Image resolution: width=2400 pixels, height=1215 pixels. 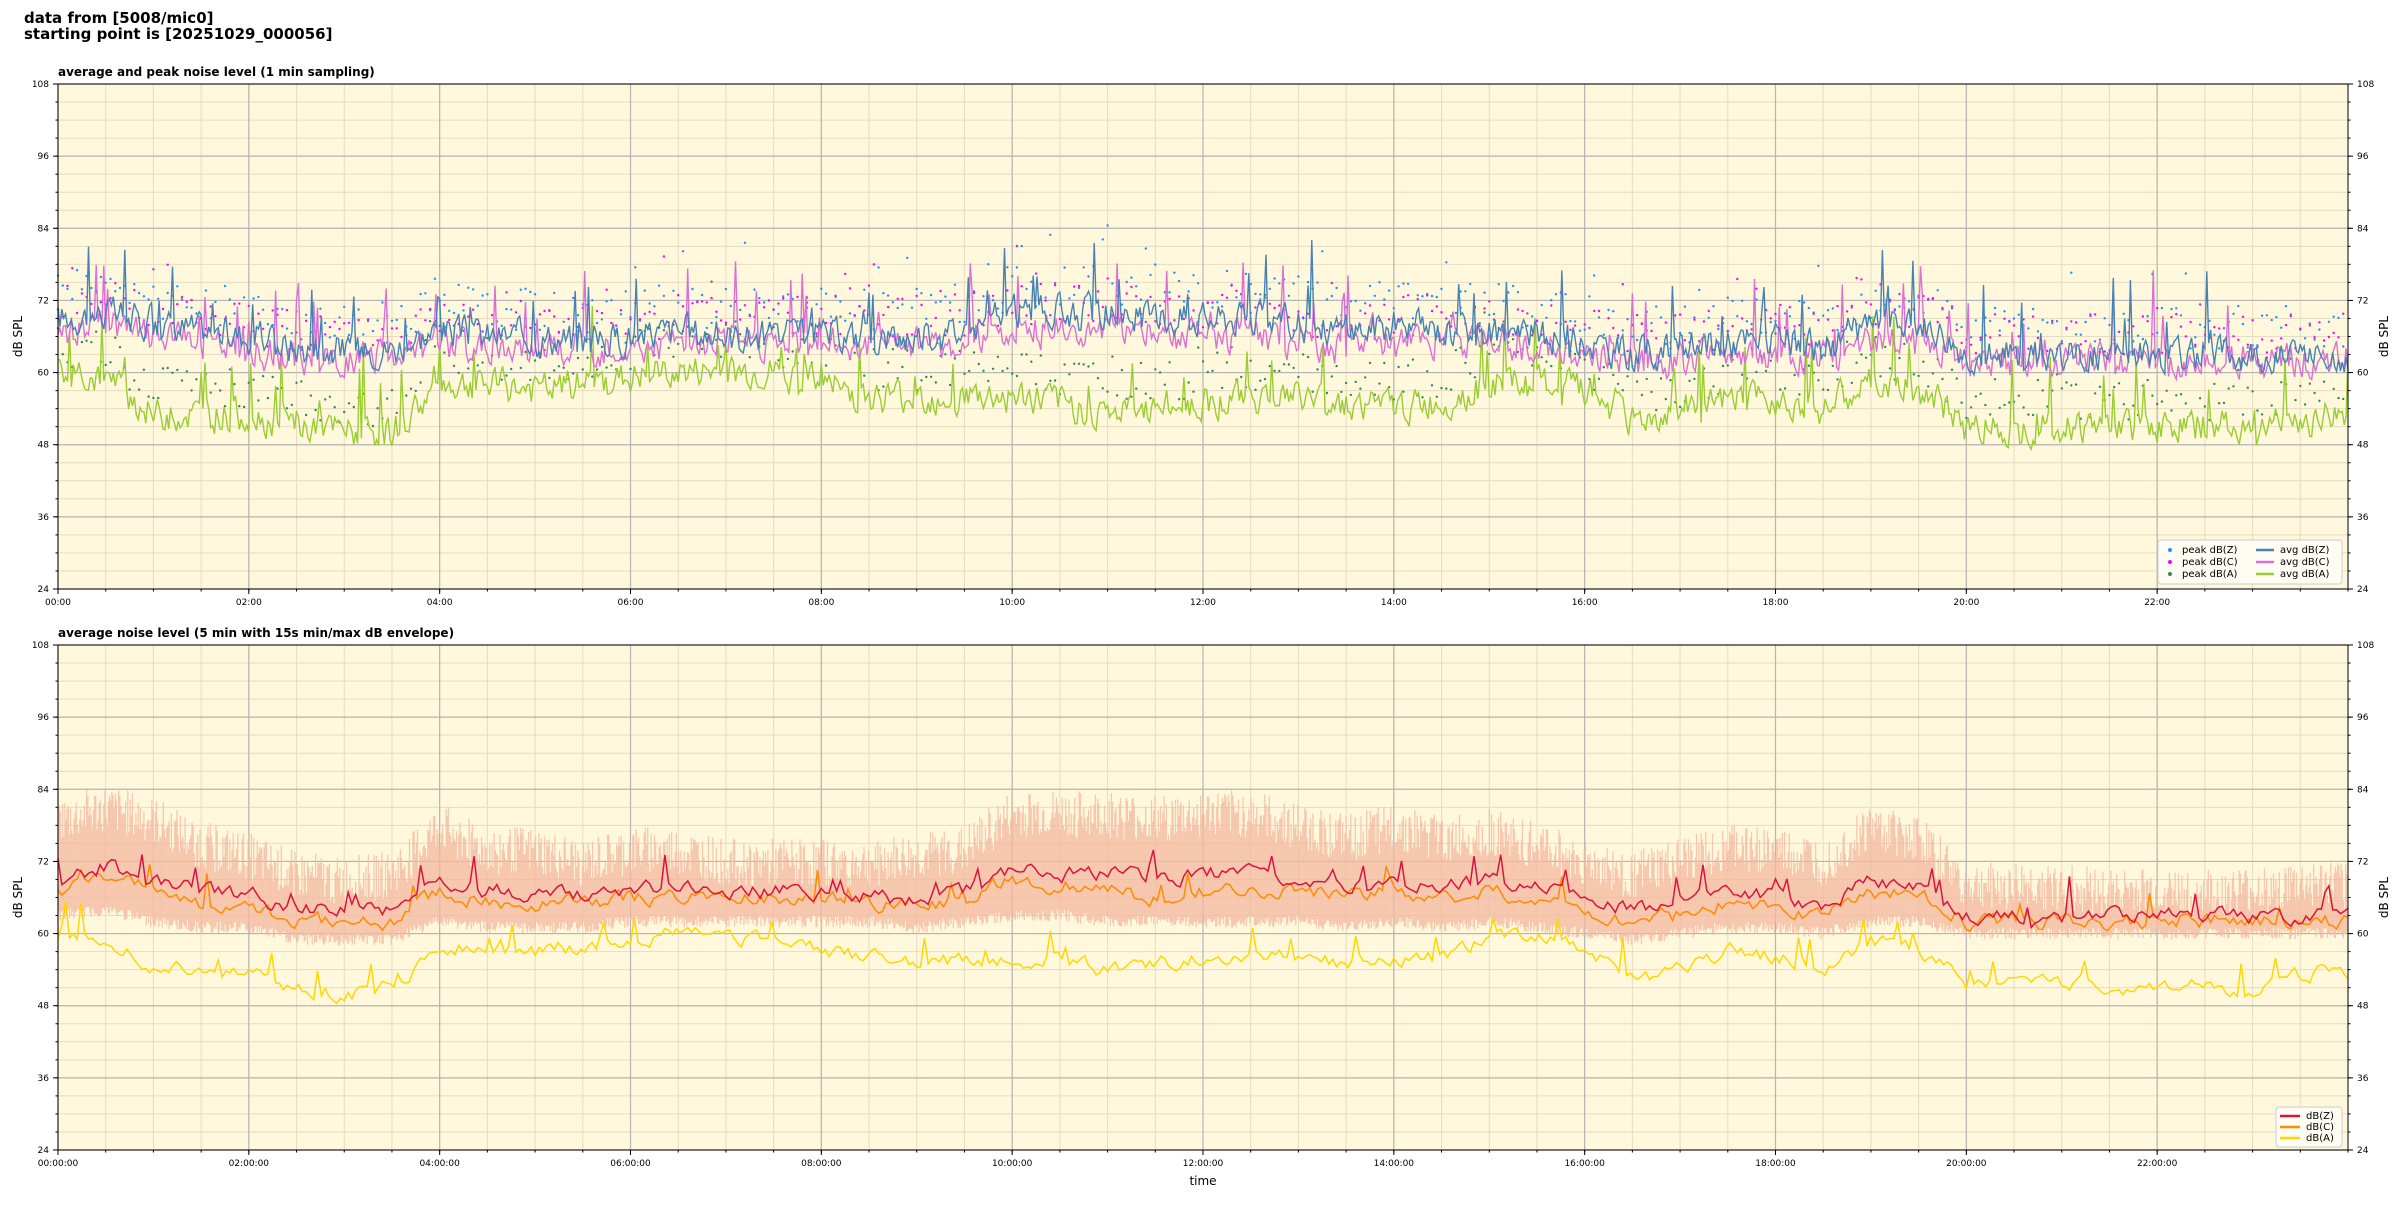 I want to click on chart1-legend-marker, so click(x=2170, y=550).